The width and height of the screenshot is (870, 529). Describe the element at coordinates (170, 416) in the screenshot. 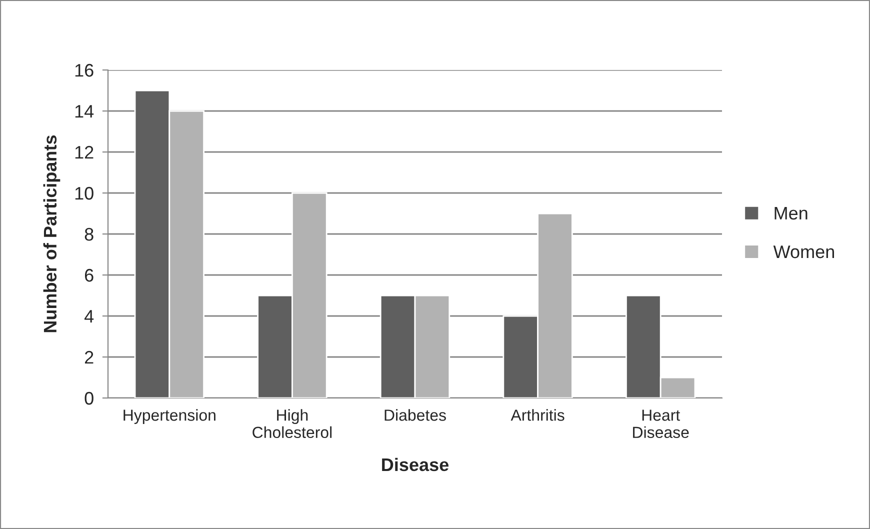

I see `x-tick-label: Hypertension` at that location.